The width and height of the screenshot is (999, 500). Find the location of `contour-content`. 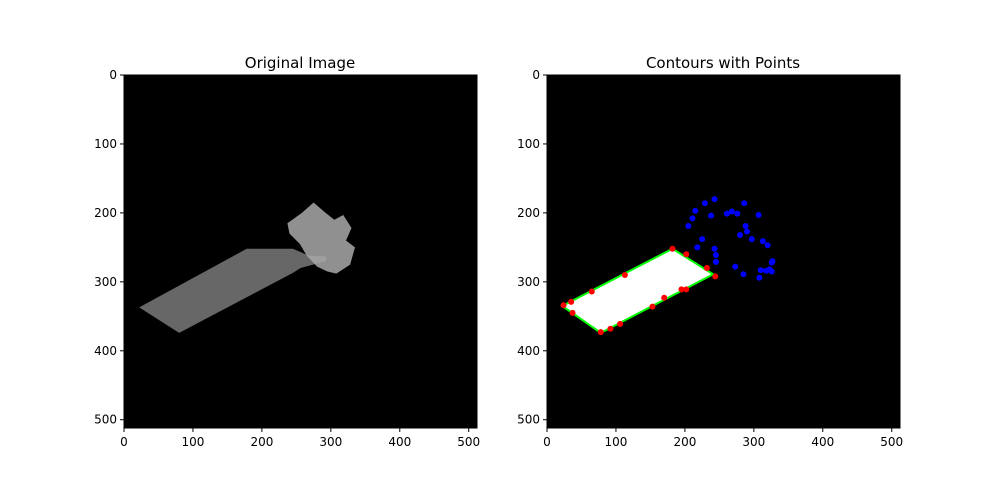

contour-content is located at coordinates (668, 266).